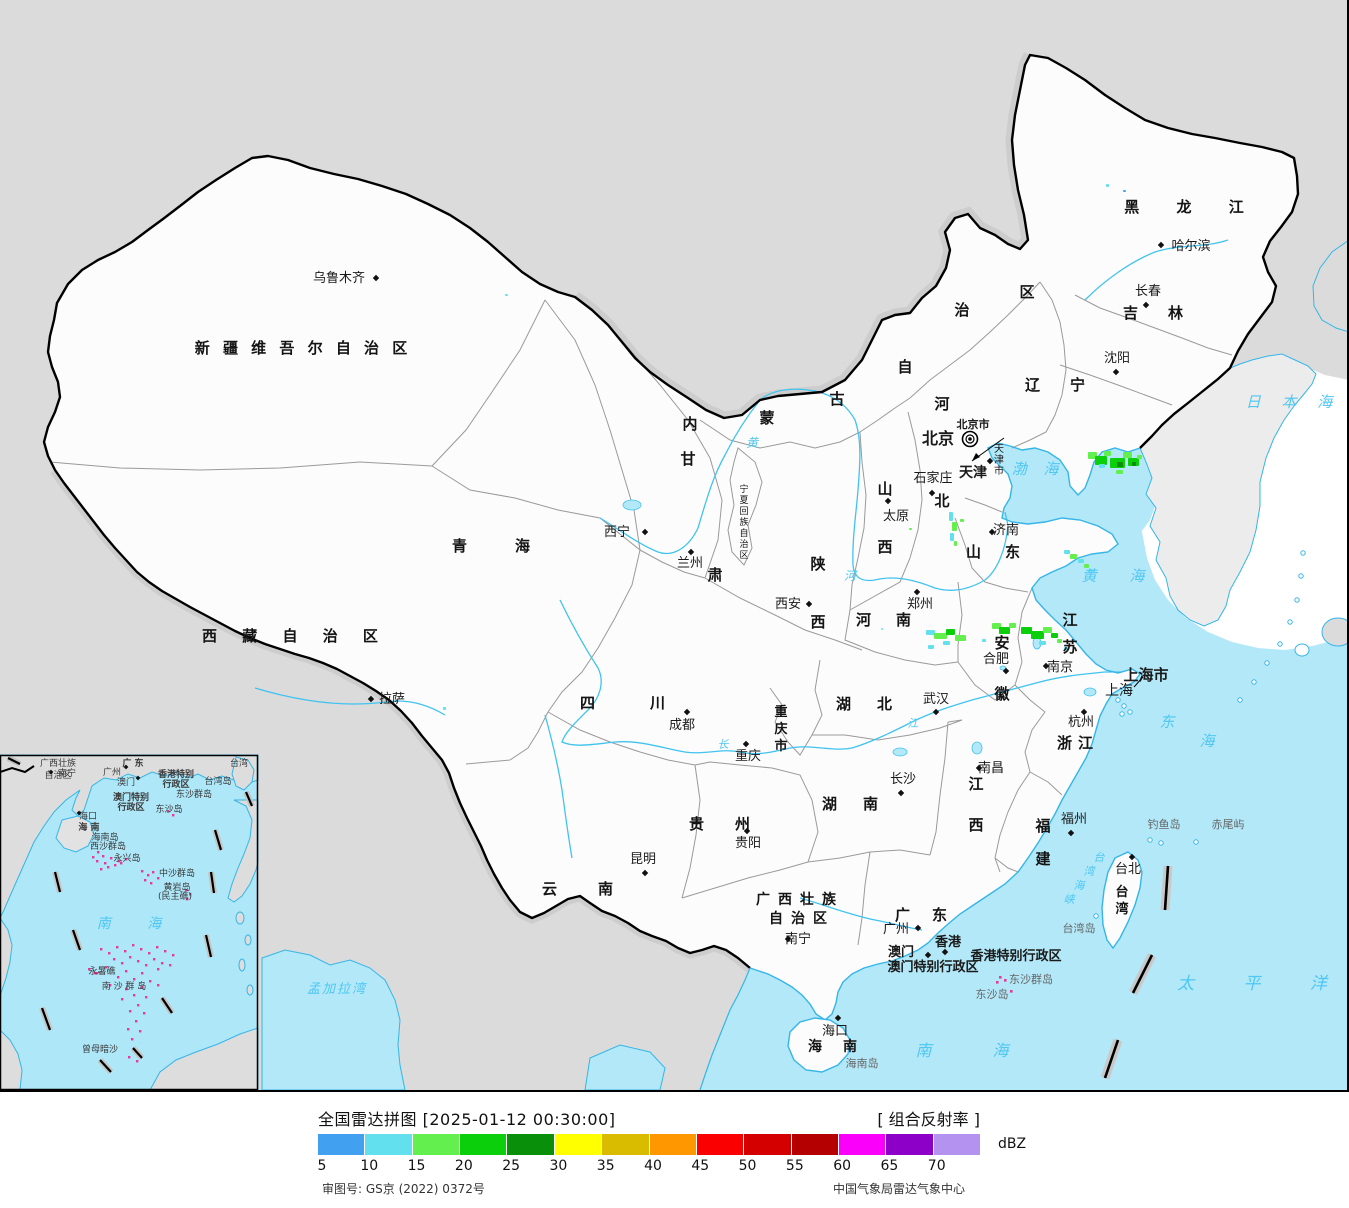  I want to click on province-label: 重庆市, so click(780, 729).